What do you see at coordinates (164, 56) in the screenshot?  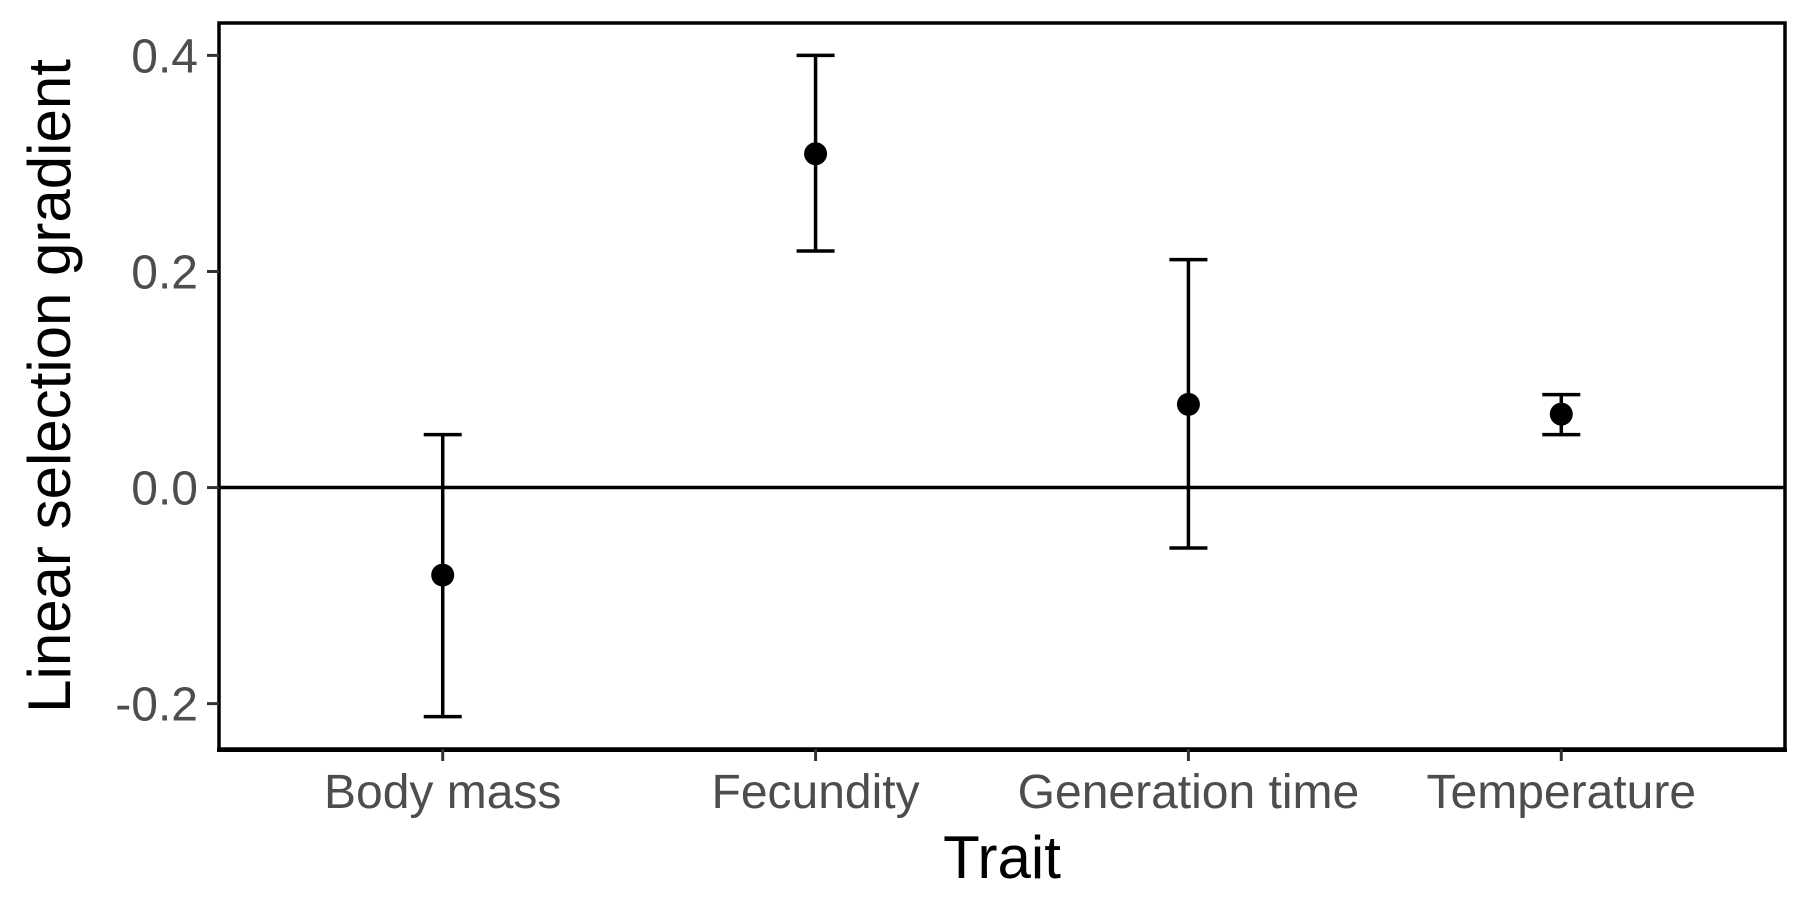 I see `y-tick-label: 0.4` at bounding box center [164, 56].